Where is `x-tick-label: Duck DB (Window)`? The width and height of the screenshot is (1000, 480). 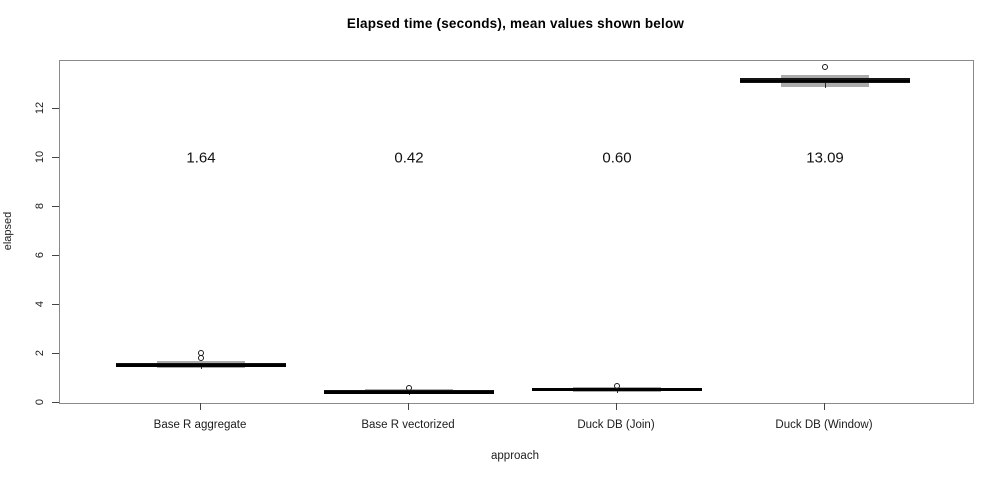
x-tick-label: Duck DB (Window) is located at coordinates (824, 425).